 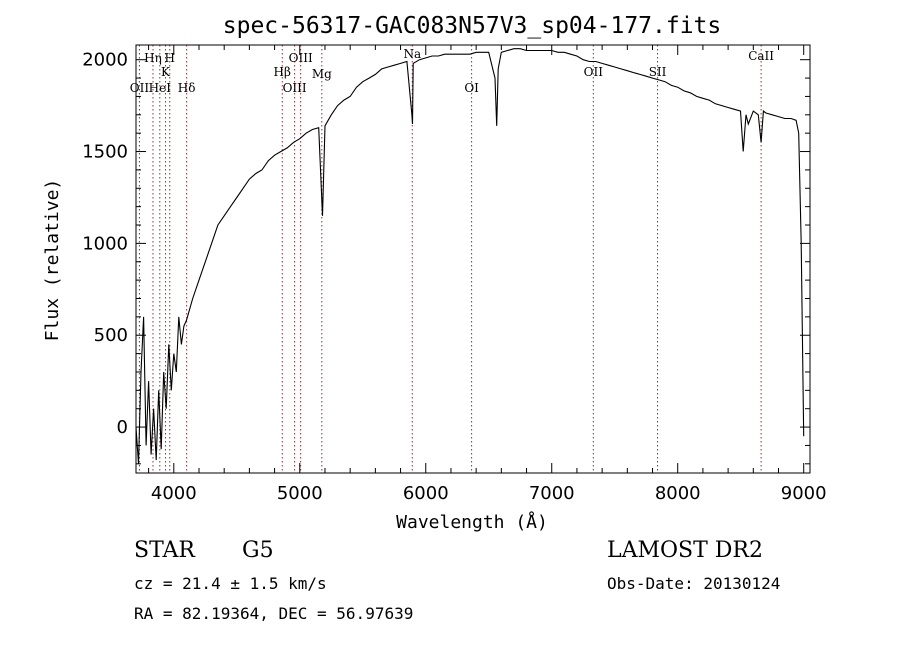 I want to click on spectral-line-label-8: OIII, so click(x=301, y=58).